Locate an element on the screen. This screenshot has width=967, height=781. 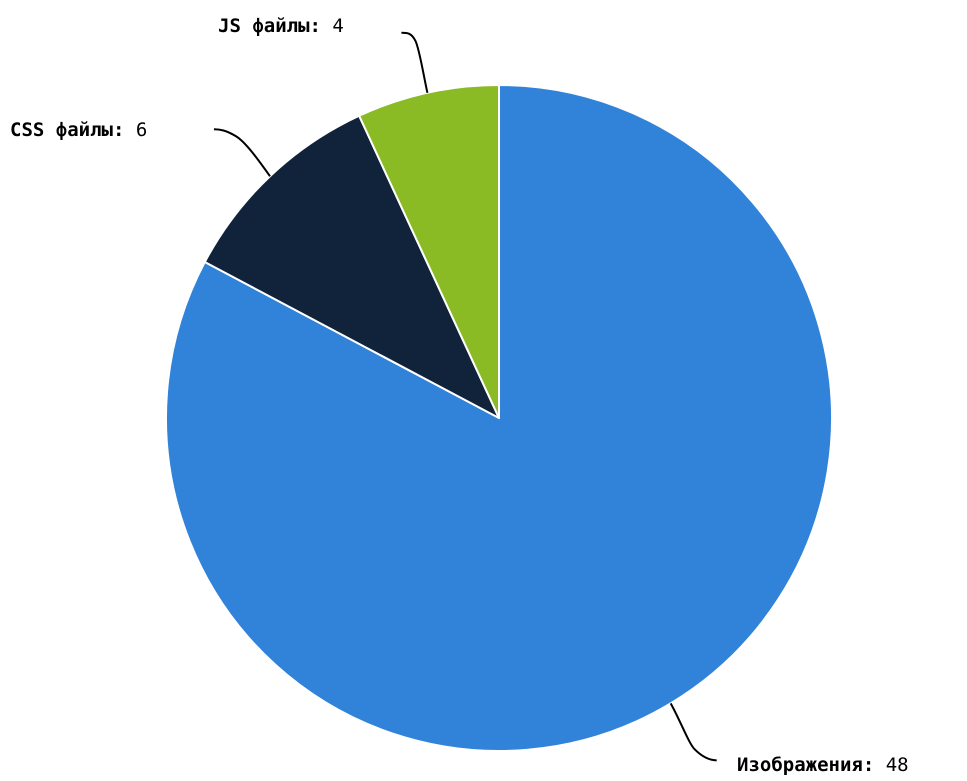
leader-line-js-files is located at coordinates (415, 62).